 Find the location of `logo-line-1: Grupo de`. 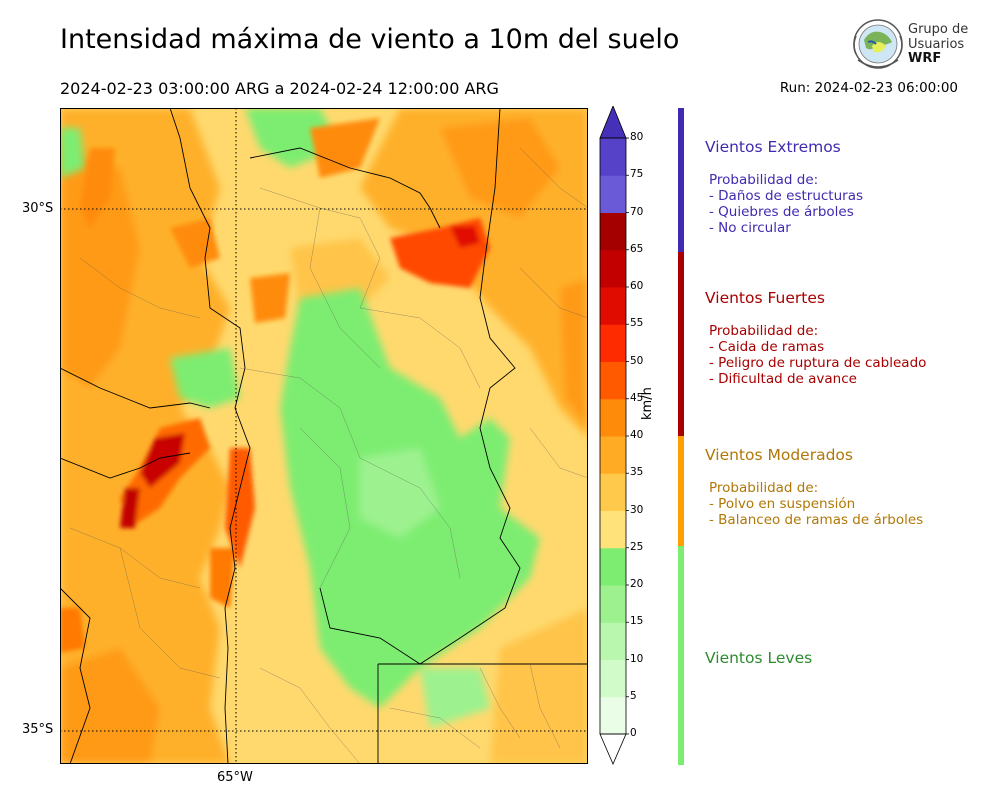

logo-line-1: Grupo de is located at coordinates (938, 29).